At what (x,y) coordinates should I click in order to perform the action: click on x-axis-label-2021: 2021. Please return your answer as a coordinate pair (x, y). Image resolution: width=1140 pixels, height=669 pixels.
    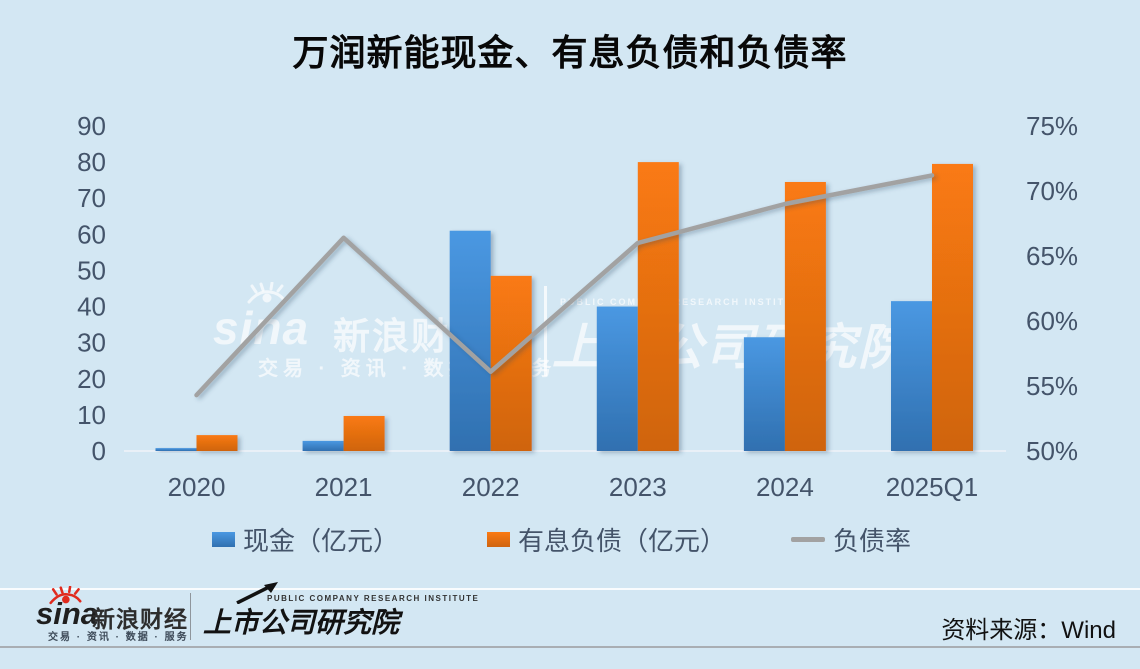
    Looking at the image, I should click on (344, 487).